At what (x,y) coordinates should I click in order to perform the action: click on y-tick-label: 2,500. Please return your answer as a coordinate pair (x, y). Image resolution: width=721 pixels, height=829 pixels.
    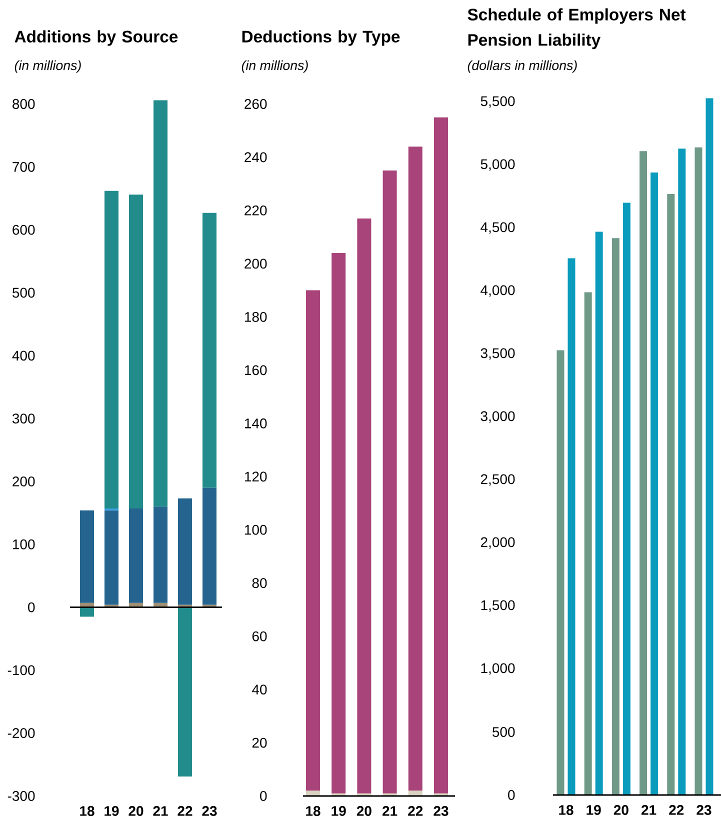
    Looking at the image, I should click on (497, 480).